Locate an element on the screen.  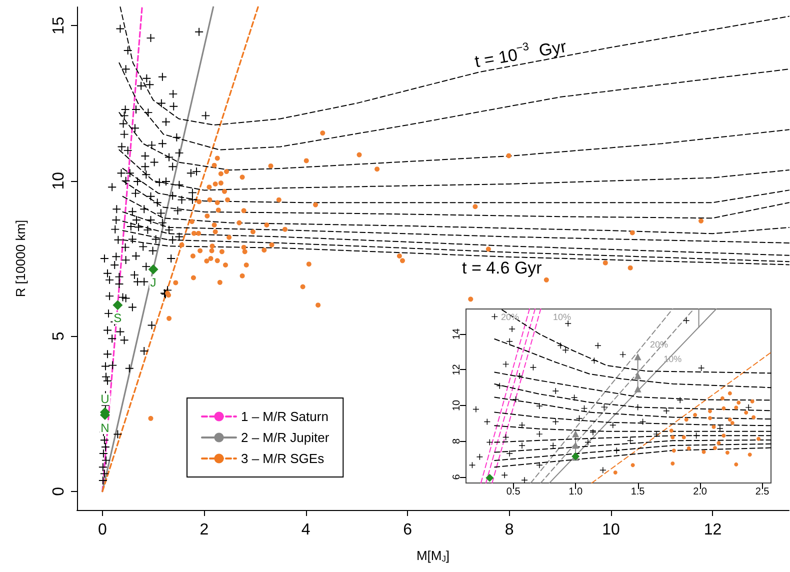
y-tick-label: 8 is located at coordinates (457, 441).